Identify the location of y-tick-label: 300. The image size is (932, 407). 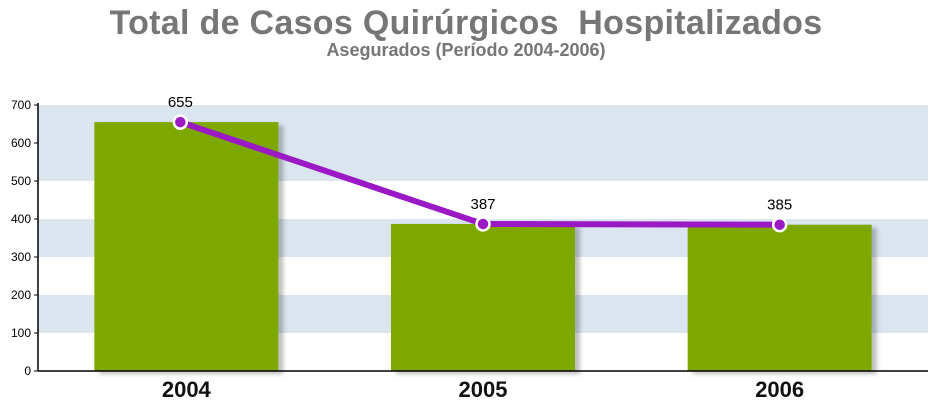
(21, 257).